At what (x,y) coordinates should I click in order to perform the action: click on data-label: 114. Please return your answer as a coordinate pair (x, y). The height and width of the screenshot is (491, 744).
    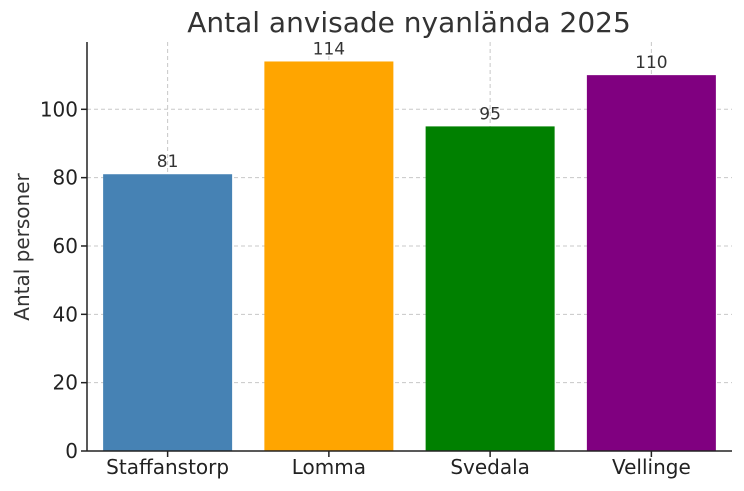
    Looking at the image, I should click on (329, 49).